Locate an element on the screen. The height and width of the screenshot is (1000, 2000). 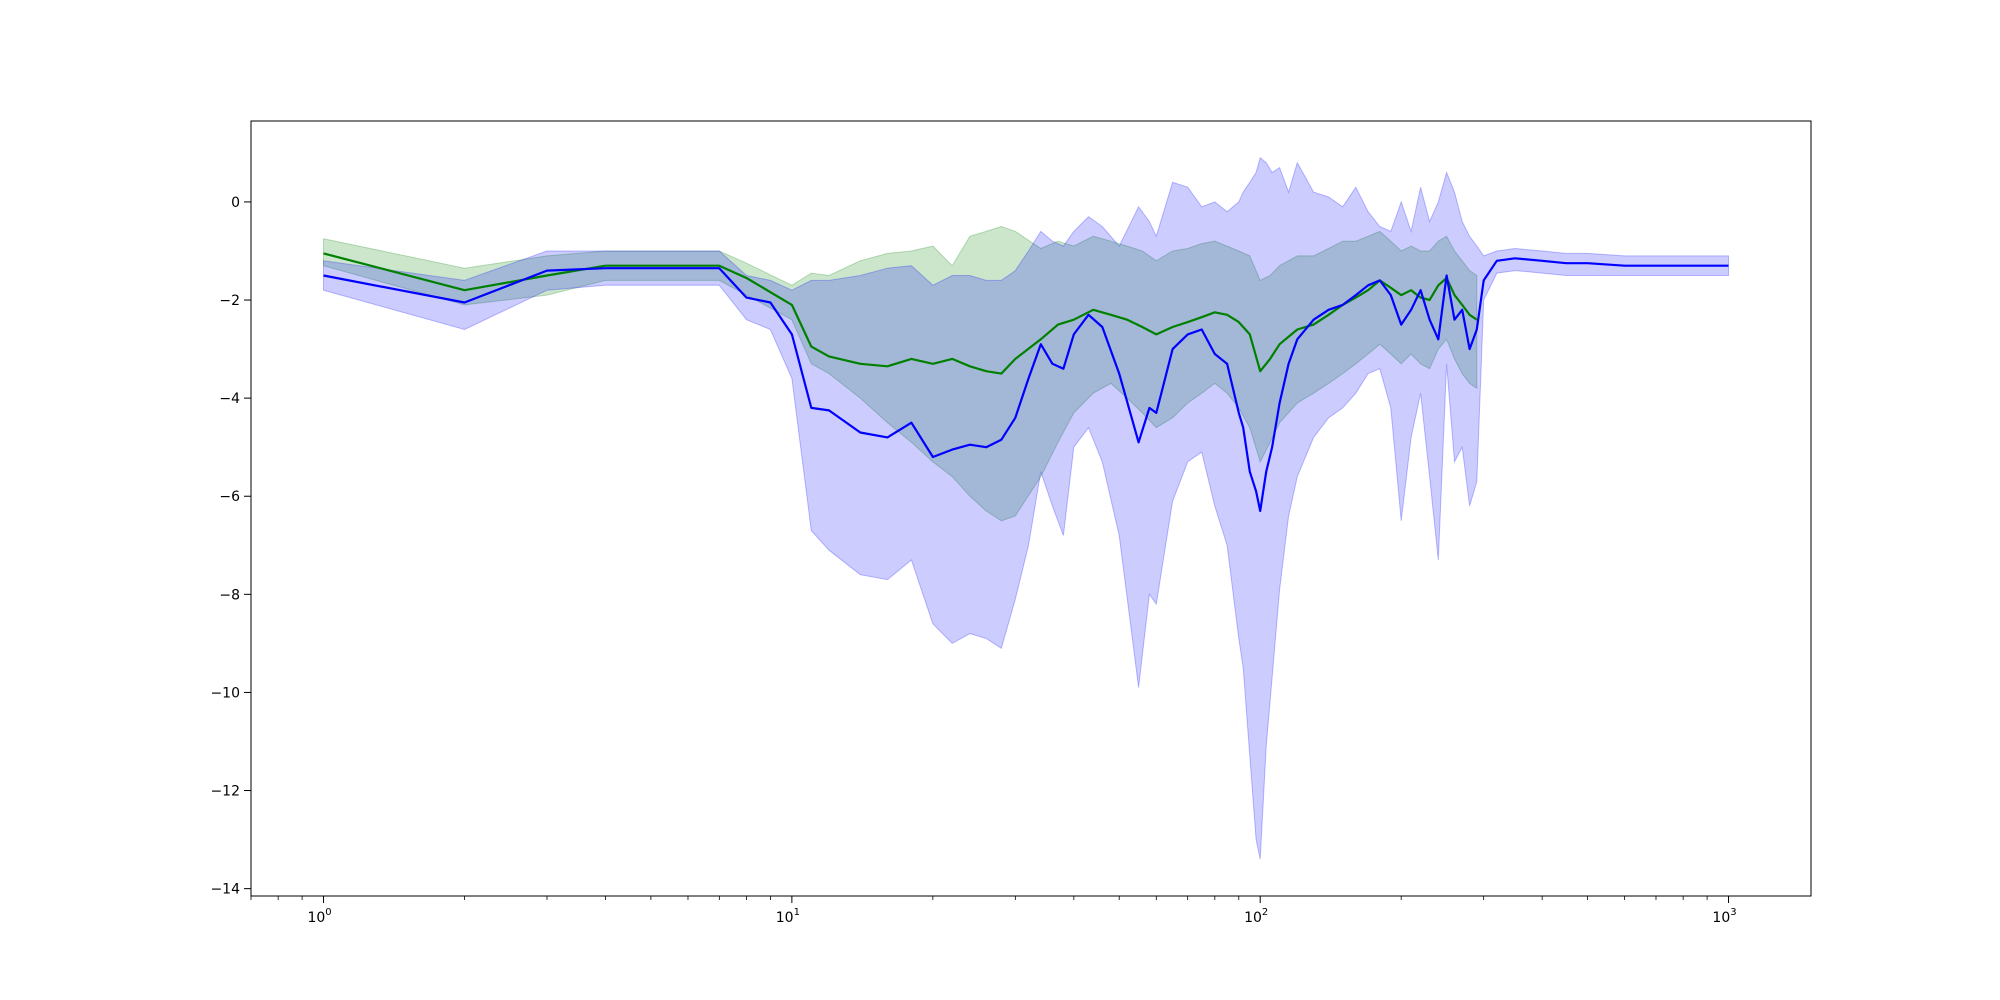
y-axis: 0 −2 −4 −6 −8 −10 −12 −14 is located at coordinates (230, 546).